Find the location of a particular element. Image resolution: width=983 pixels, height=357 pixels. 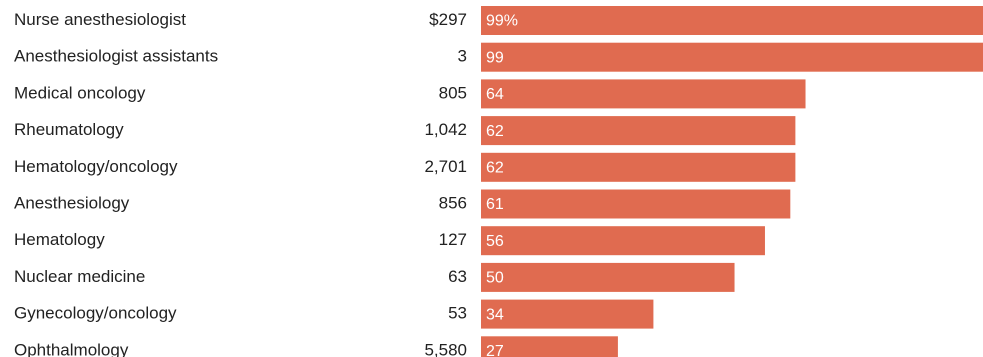

bar-value-label: 50 is located at coordinates (495, 278).